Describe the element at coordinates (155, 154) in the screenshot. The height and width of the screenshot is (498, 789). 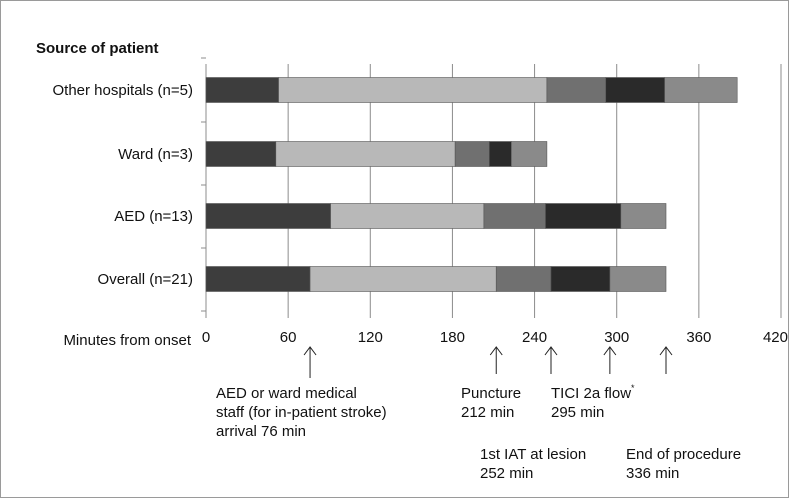
I see `category-label: Ward (n=3)` at that location.